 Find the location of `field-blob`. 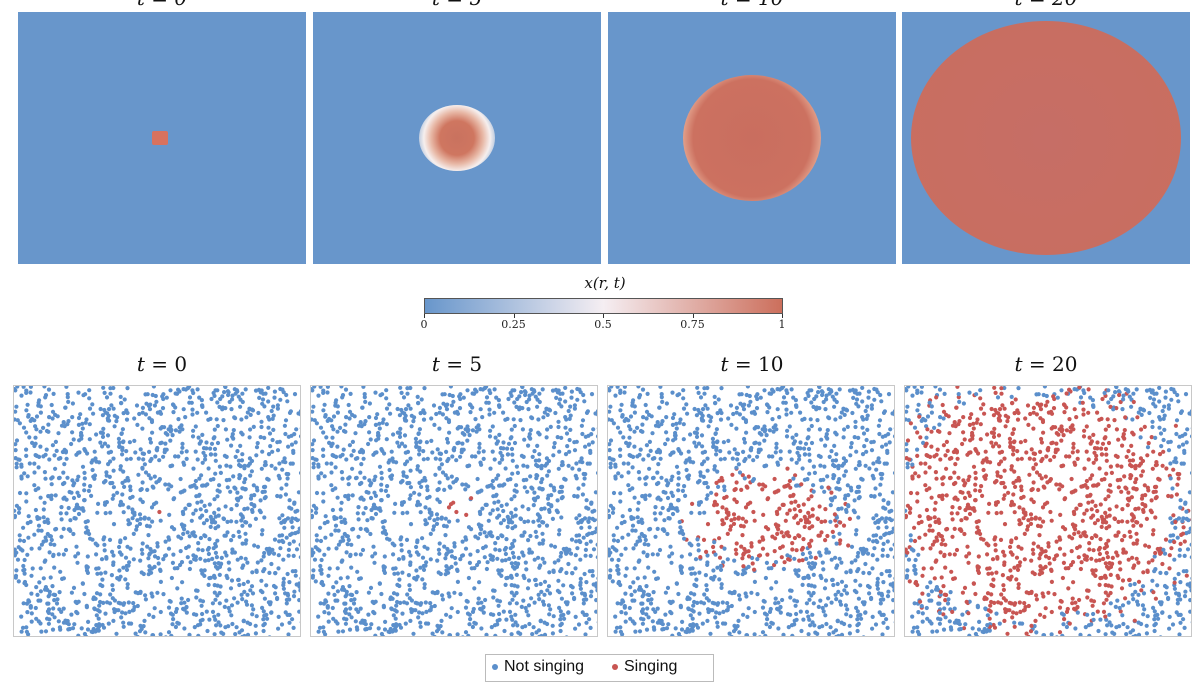

field-blob is located at coordinates (160, 138).